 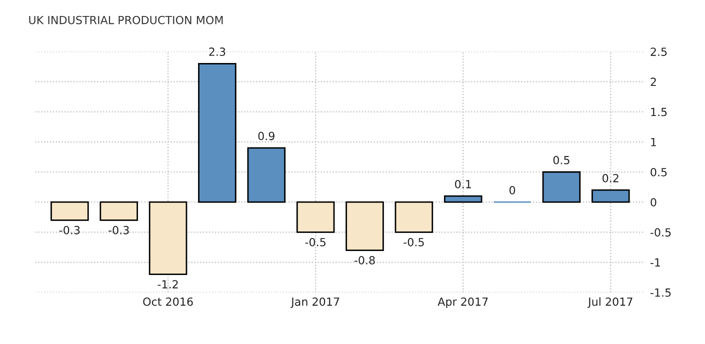 What do you see at coordinates (512, 190) in the screenshot?
I see `data-label: 0` at bounding box center [512, 190].